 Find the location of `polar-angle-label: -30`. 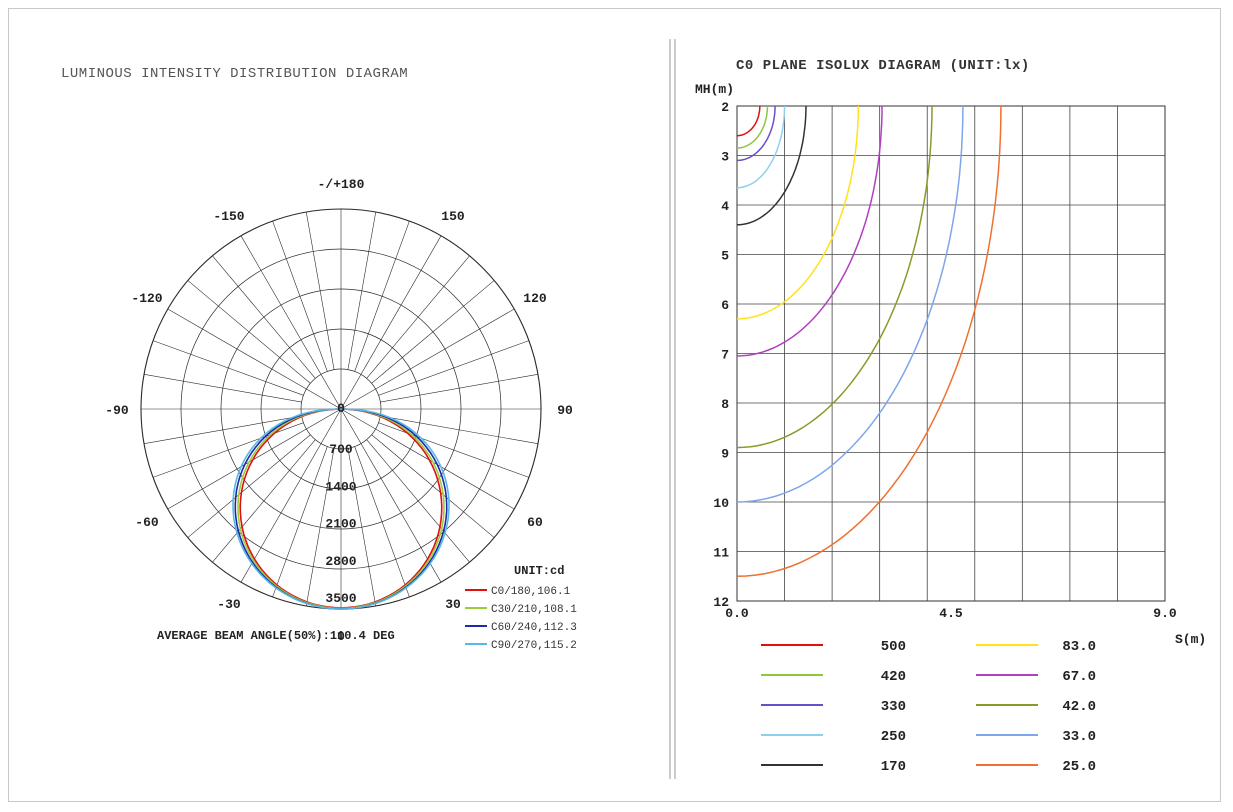

polar-angle-label: -30 is located at coordinates (229, 604).